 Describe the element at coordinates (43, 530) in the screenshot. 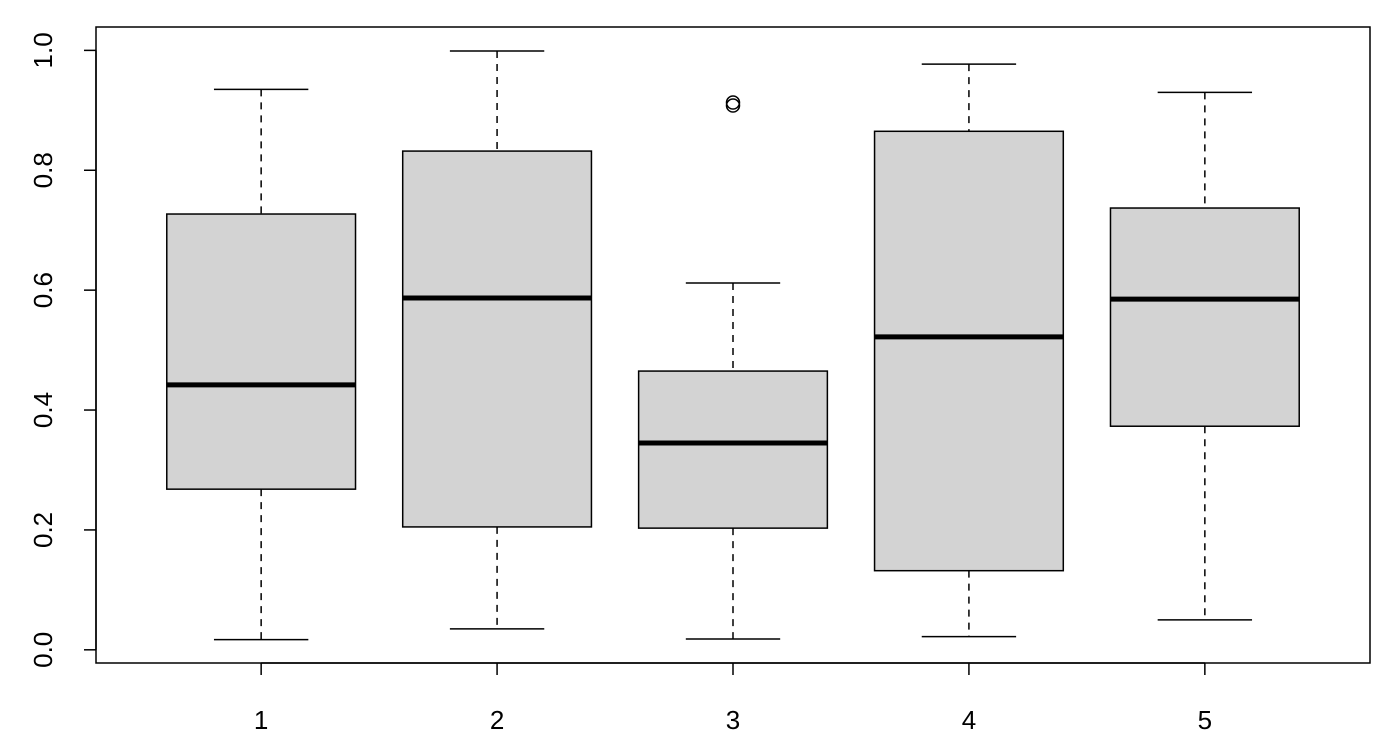

I see `y-tick-label: 0.2` at that location.